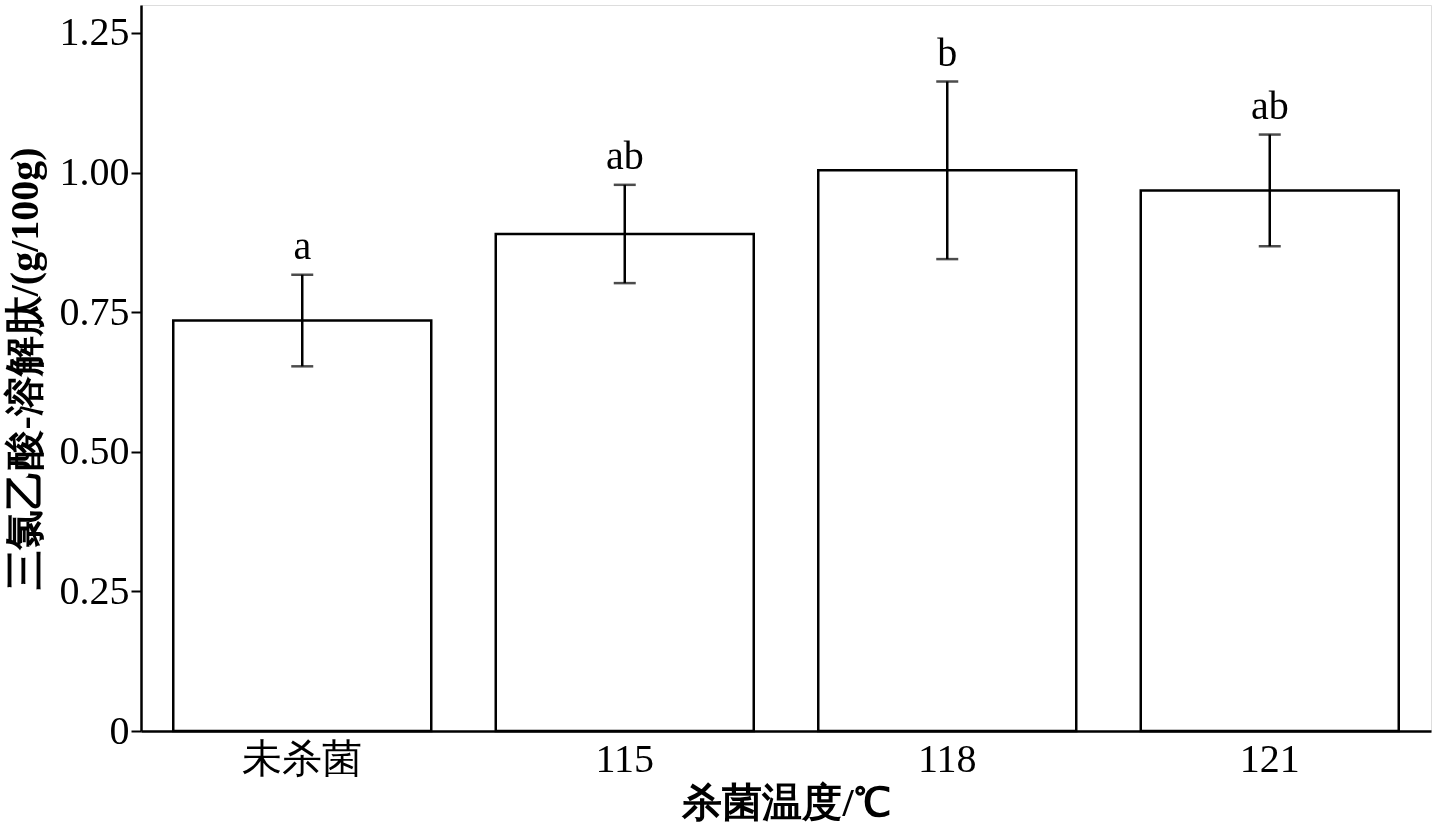 The height and width of the screenshot is (828, 1436). Describe the element at coordinates (302, 758) in the screenshot. I see `x-tick-label: 未杀菌` at that location.